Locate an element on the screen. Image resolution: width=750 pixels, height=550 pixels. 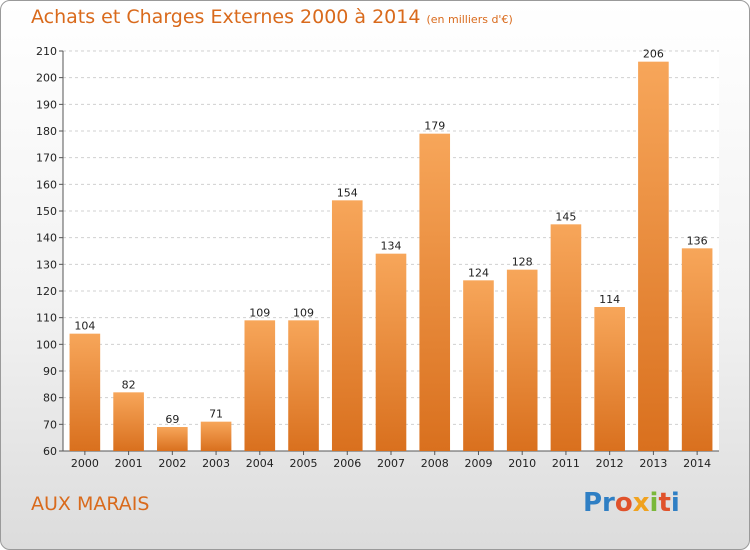
bar-value-label: 69 is located at coordinates (172, 419).